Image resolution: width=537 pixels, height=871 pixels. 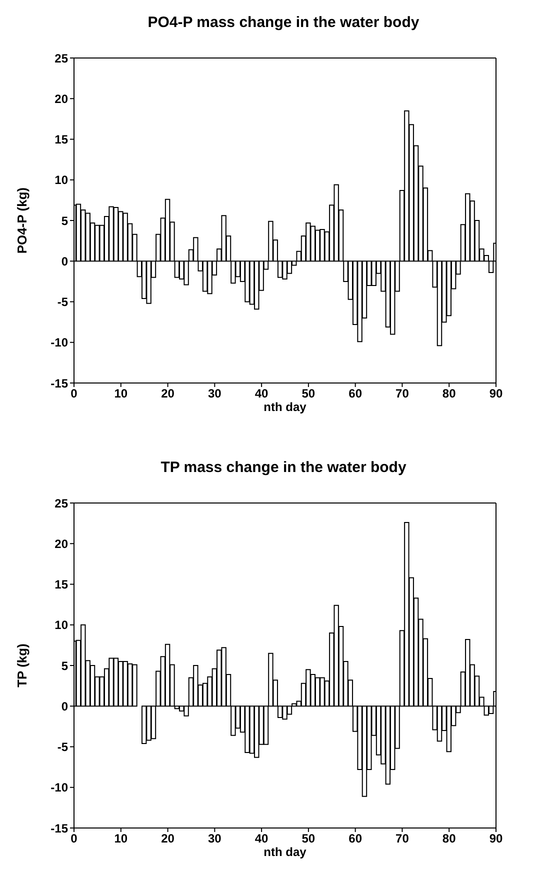 What do you see at coordinates (283, 23) in the screenshot?
I see `chart-title: PO4-P mass change in the water body` at bounding box center [283, 23].